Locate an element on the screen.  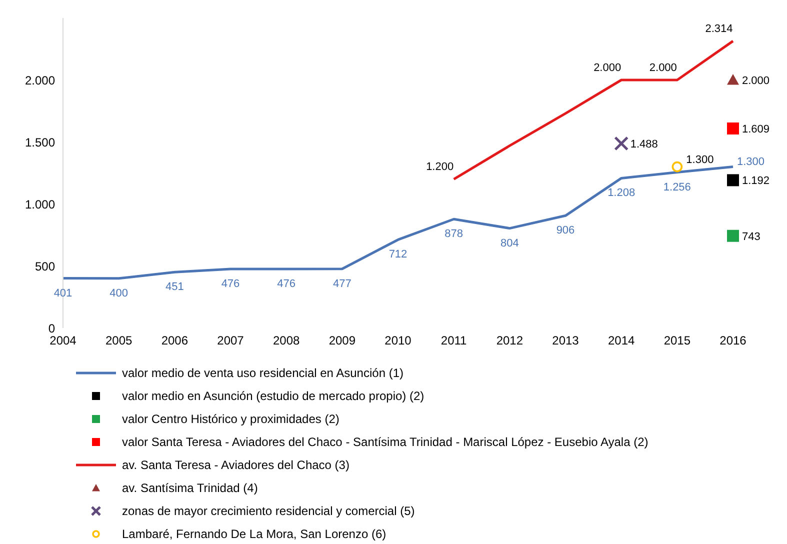
legend-label: zonas de mayor crecimiento residencial y comercial (5) is located at coordinates (268, 511).